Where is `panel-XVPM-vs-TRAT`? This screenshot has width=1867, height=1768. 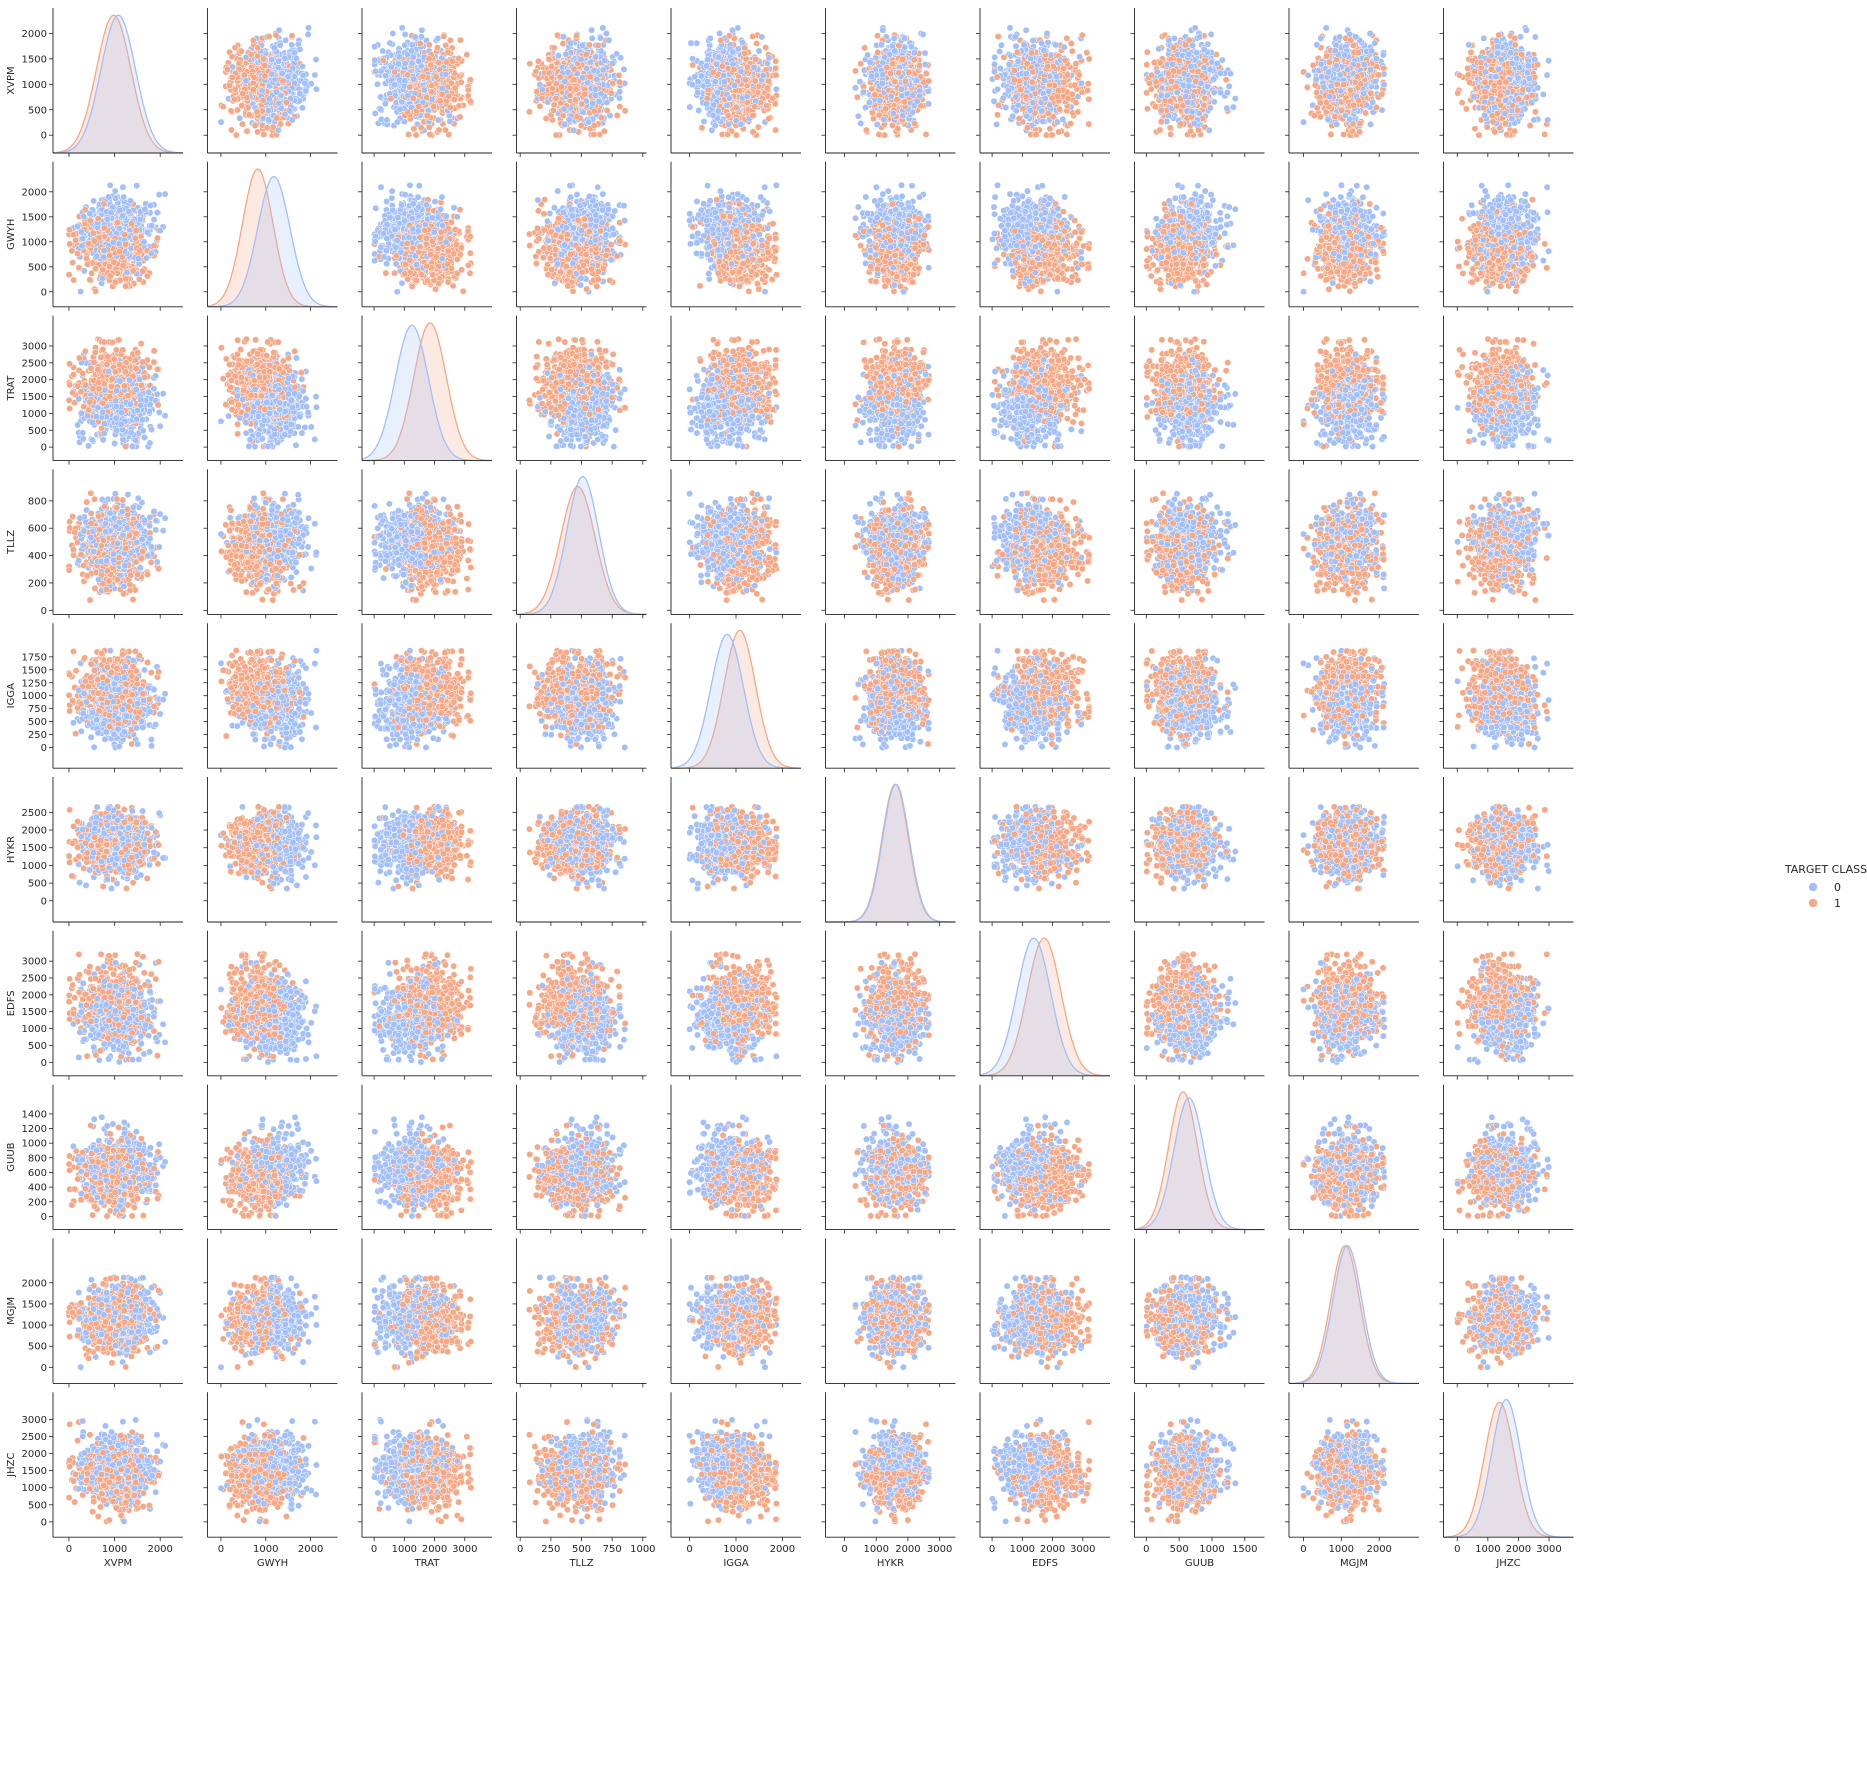
panel-XVPM-vs-TRAT is located at coordinates (425, 82).